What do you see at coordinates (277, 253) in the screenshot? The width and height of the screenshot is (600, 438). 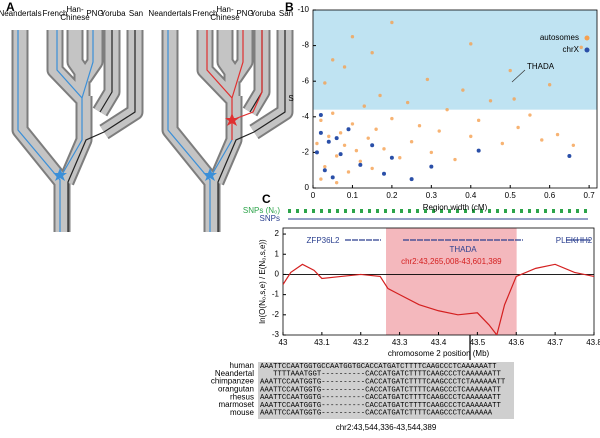 I see `y-tick-label: 1` at bounding box center [277, 253].